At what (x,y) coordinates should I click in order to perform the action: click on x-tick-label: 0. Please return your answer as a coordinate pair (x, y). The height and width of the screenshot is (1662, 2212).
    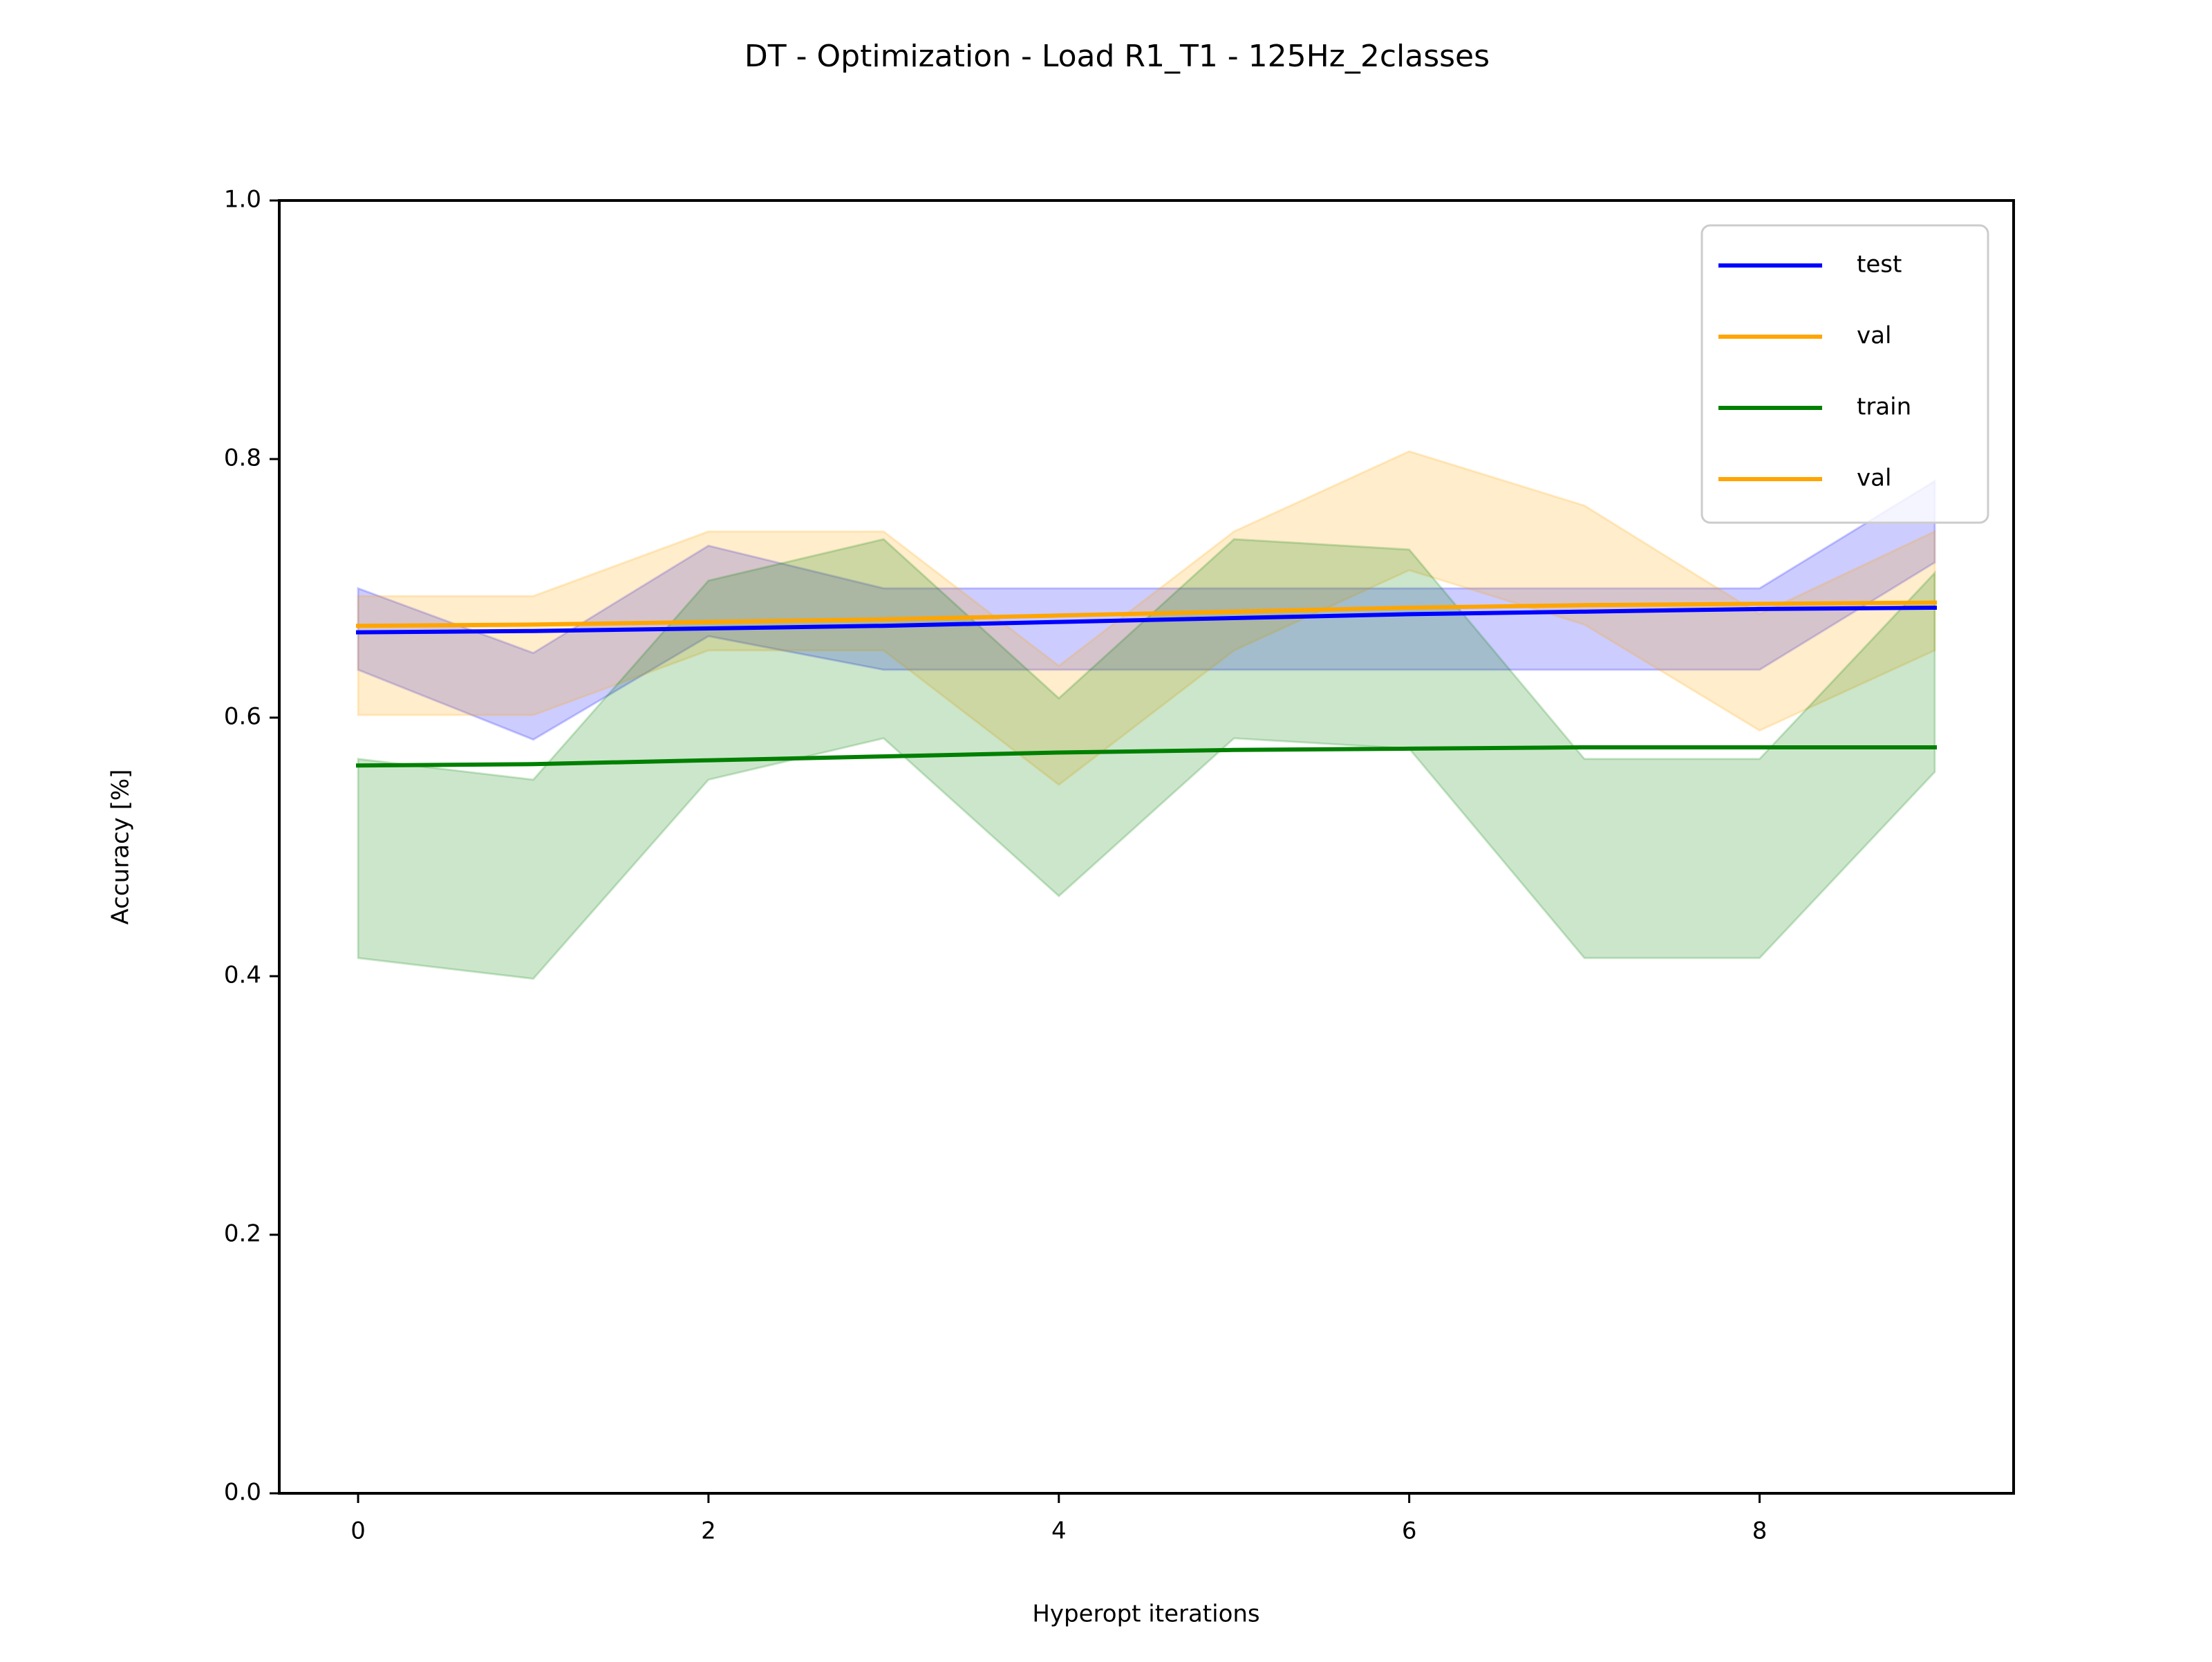
    Looking at the image, I should click on (358, 1532).